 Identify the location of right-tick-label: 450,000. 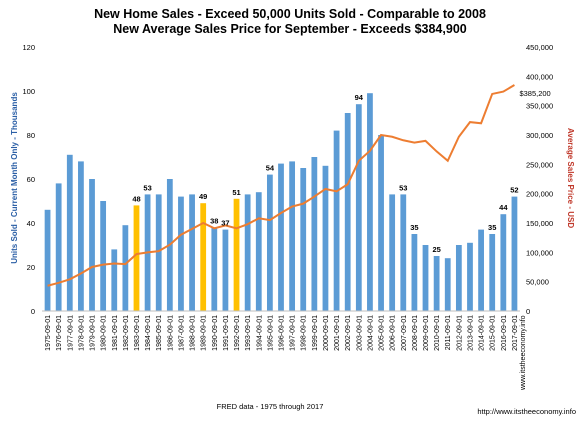
(539, 47).